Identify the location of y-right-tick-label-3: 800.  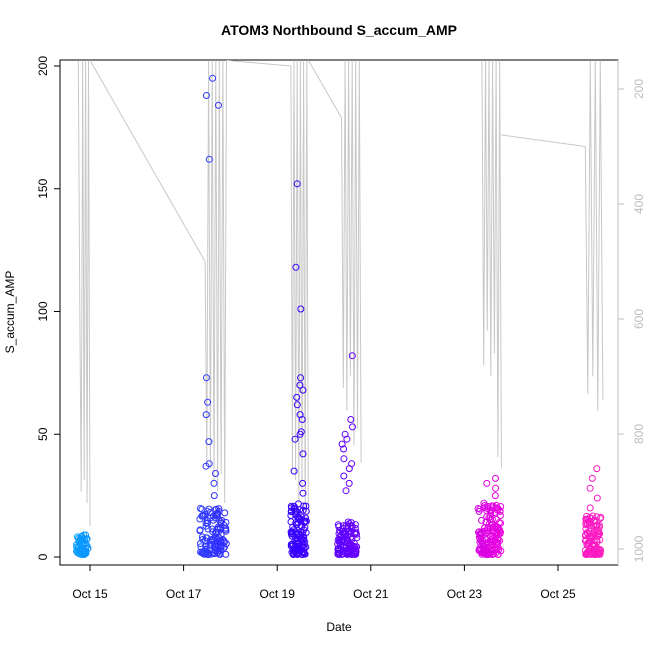
(639, 434).